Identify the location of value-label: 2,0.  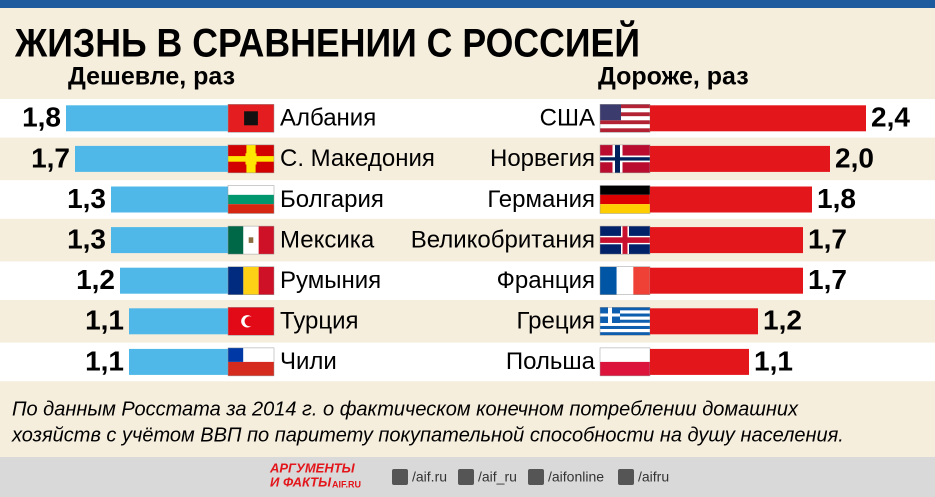
(854, 157).